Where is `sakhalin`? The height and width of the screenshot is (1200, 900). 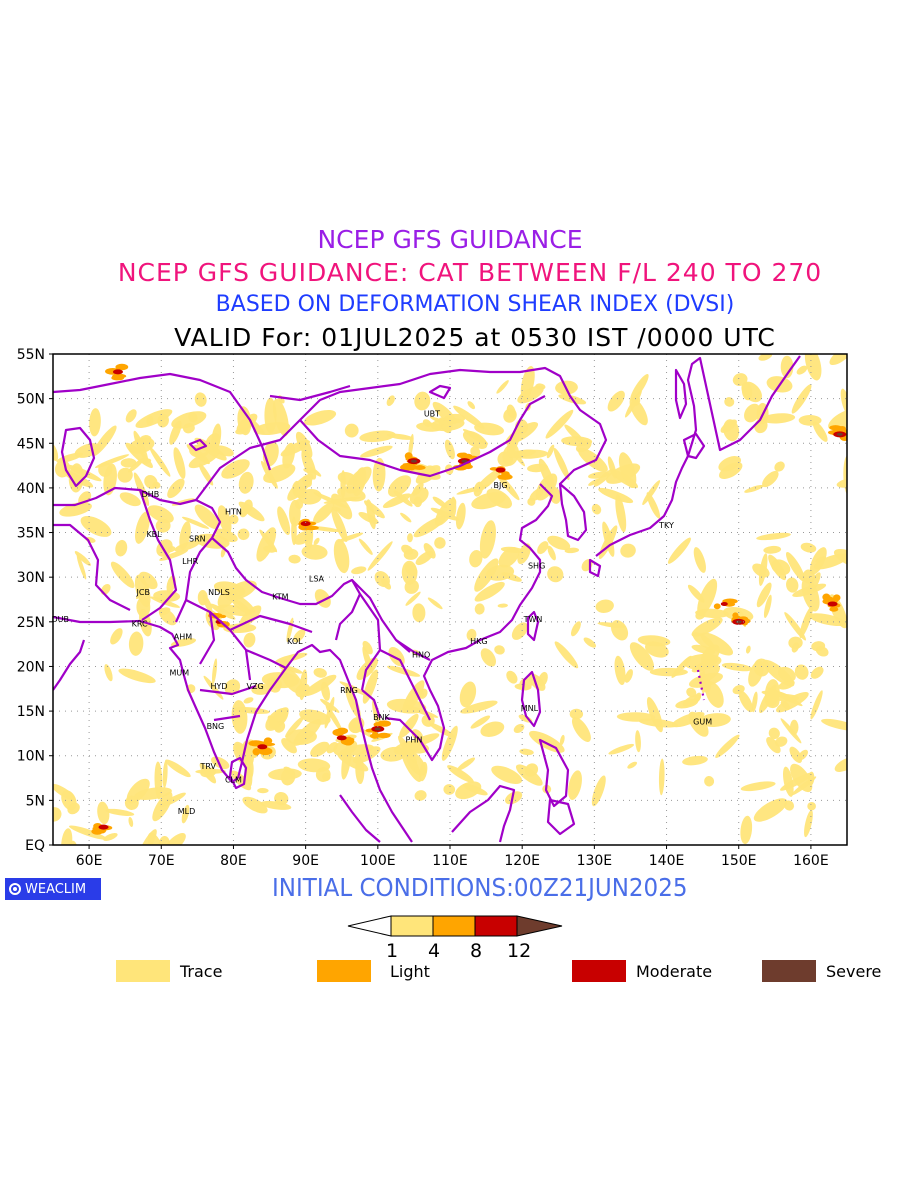 sakhalin is located at coordinates (681, 394).